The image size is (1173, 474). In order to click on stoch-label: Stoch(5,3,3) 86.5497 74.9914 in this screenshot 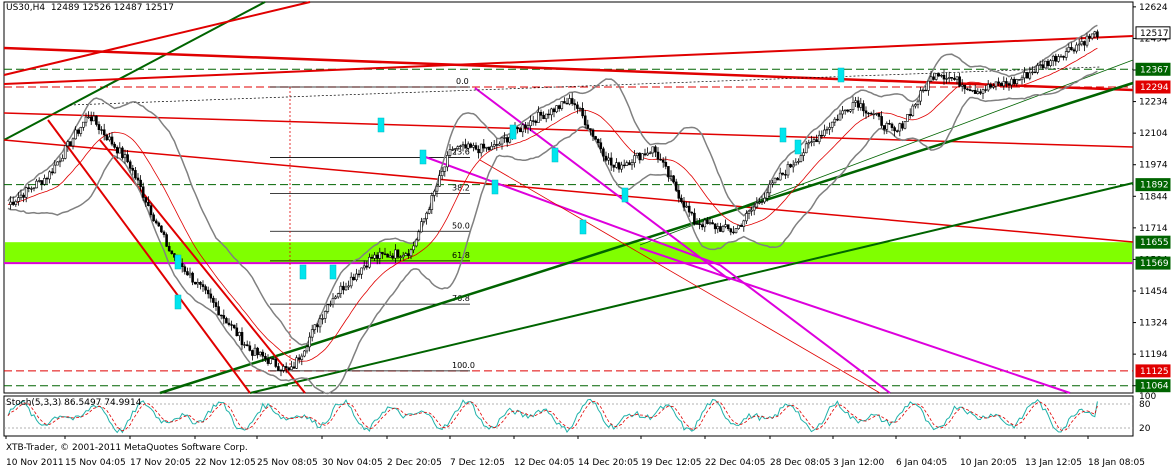, I will do `click(74, 403)`.